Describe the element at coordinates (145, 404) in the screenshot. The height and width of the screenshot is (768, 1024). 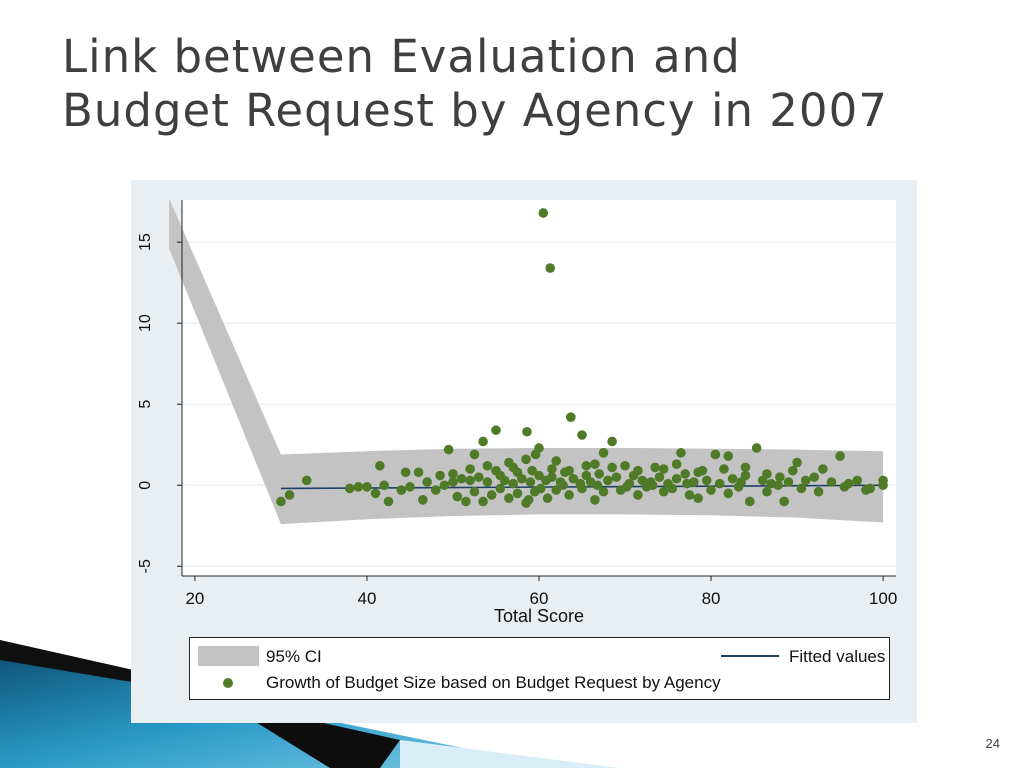
I see `y-tick-label: 5` at that location.